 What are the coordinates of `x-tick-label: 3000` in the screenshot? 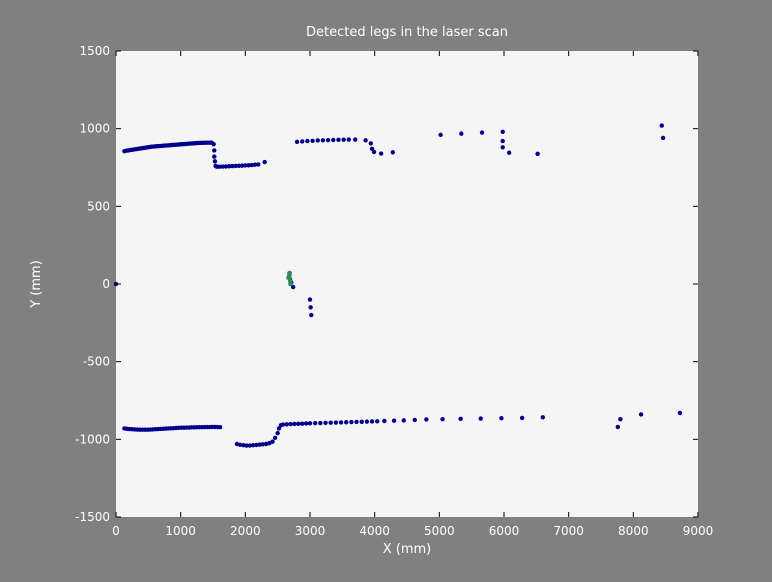 It's located at (310, 531).